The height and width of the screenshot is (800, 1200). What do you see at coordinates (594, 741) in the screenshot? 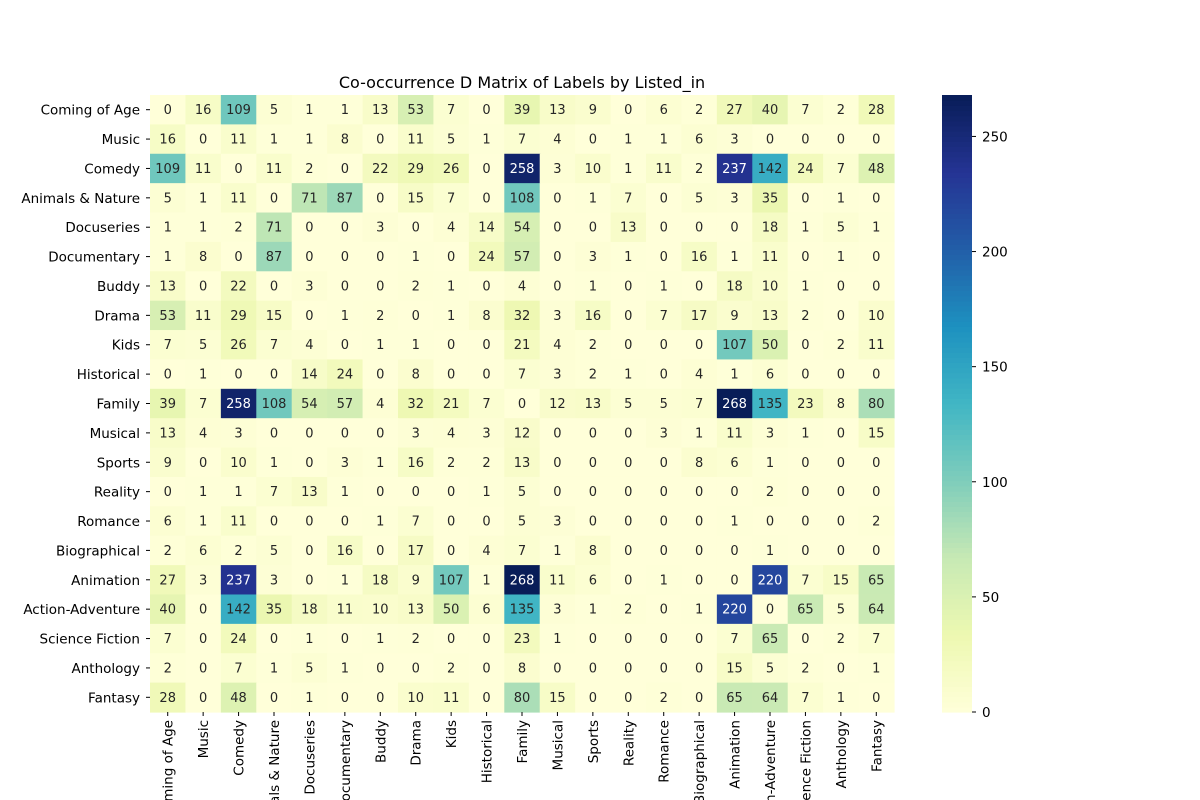
I see `column-label: Sports` at bounding box center [594, 741].